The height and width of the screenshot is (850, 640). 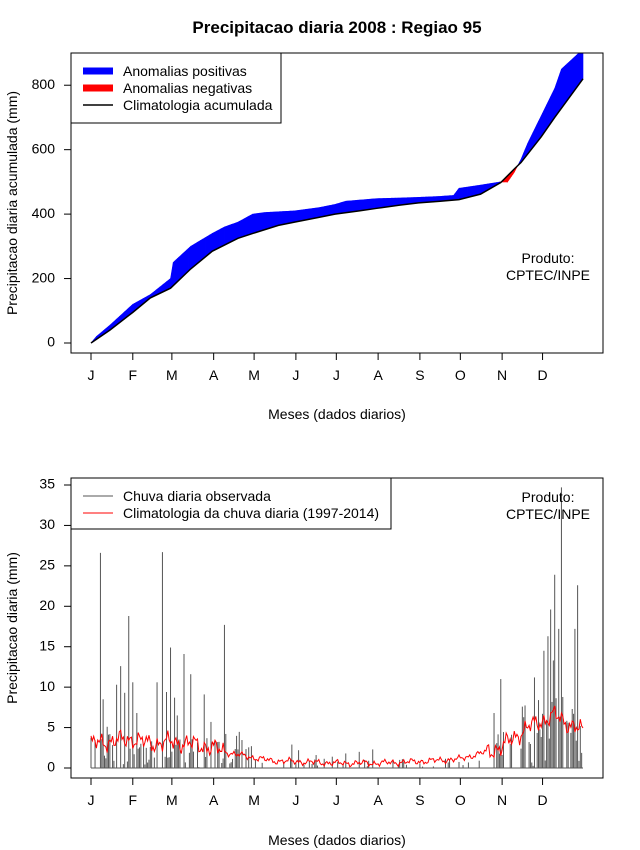 I want to click on legend-label-climatology: Climatologia acumulada, so click(x=198, y=105).